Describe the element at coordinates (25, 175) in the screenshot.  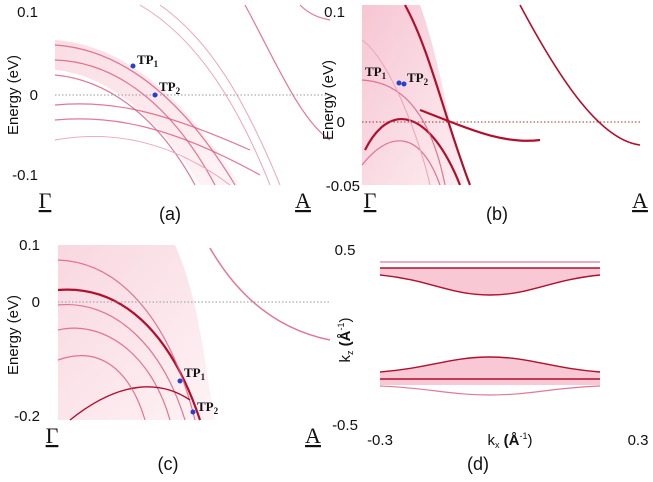
I see `y-tick-label: -0.1` at that location.